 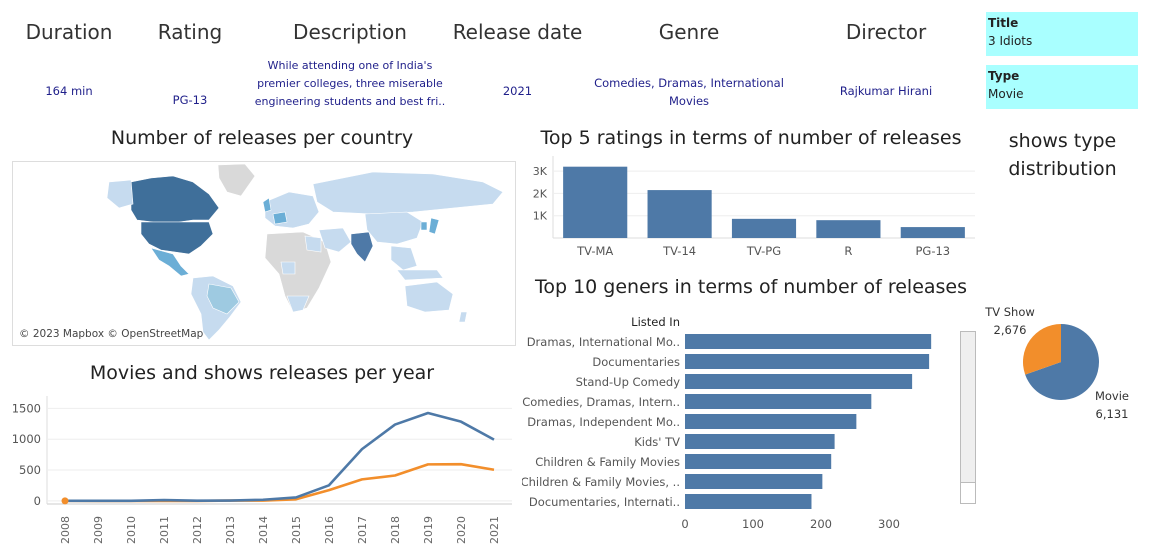 What do you see at coordinates (821, 524) in the screenshot?
I see `genres-x-tick-label: 200` at bounding box center [821, 524].